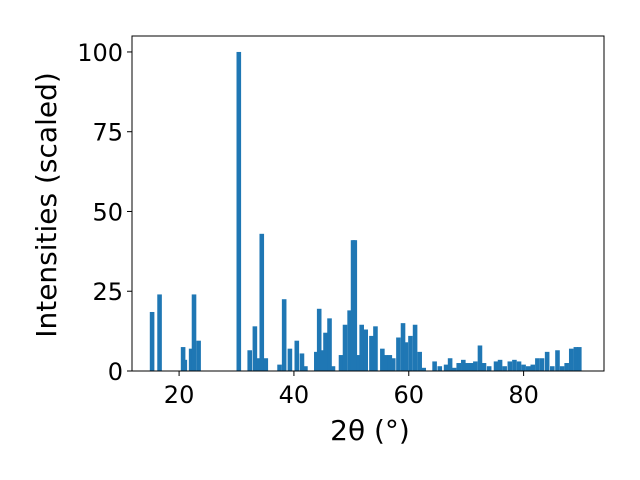 This screenshot has height=480, width=640. What do you see at coordinates (107, 133) in the screenshot?
I see `y-tick-label: 75` at bounding box center [107, 133].